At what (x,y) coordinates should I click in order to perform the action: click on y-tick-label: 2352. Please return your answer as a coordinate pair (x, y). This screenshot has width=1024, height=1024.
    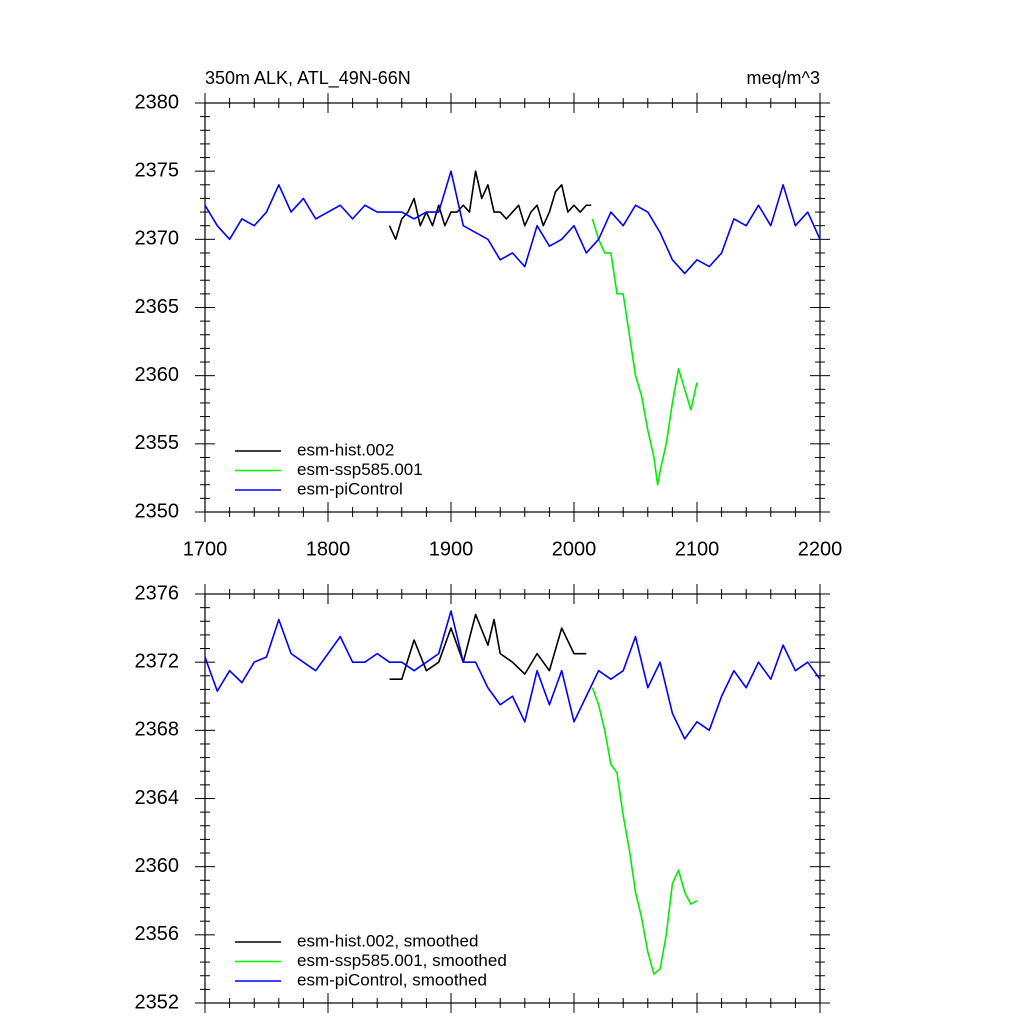
    Looking at the image, I should click on (157, 1002).